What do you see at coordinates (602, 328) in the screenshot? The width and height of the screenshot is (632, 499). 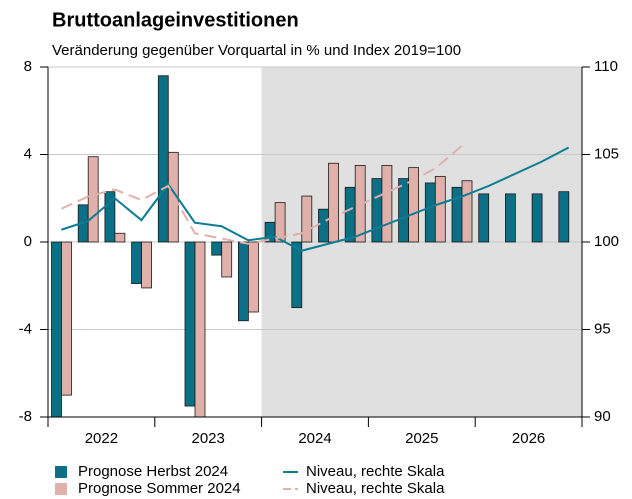 I see `y2-tick-label: 95` at bounding box center [602, 328].